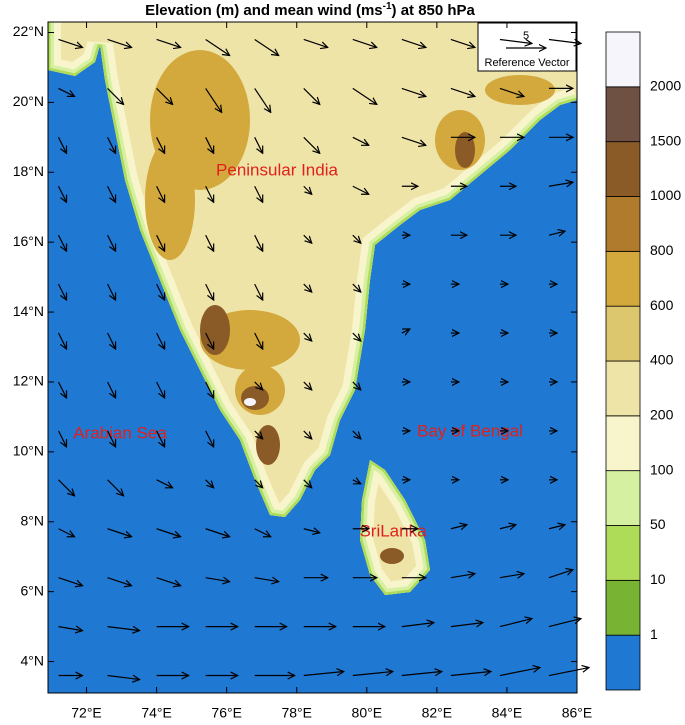 Image resolution: width=685 pixels, height=725 pixels. I want to click on colorbar-label: 400, so click(662, 360).